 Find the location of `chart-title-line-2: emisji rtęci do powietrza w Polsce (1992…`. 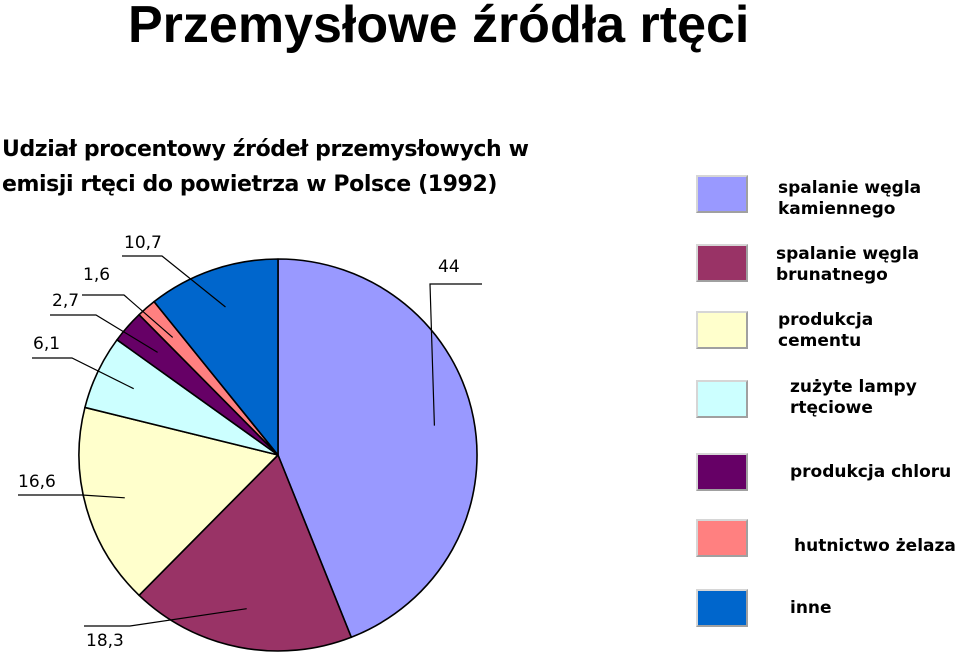

chart-title-line-2: emisji rtęci do powietrza w Polsce (1992… is located at coordinates (250, 184).